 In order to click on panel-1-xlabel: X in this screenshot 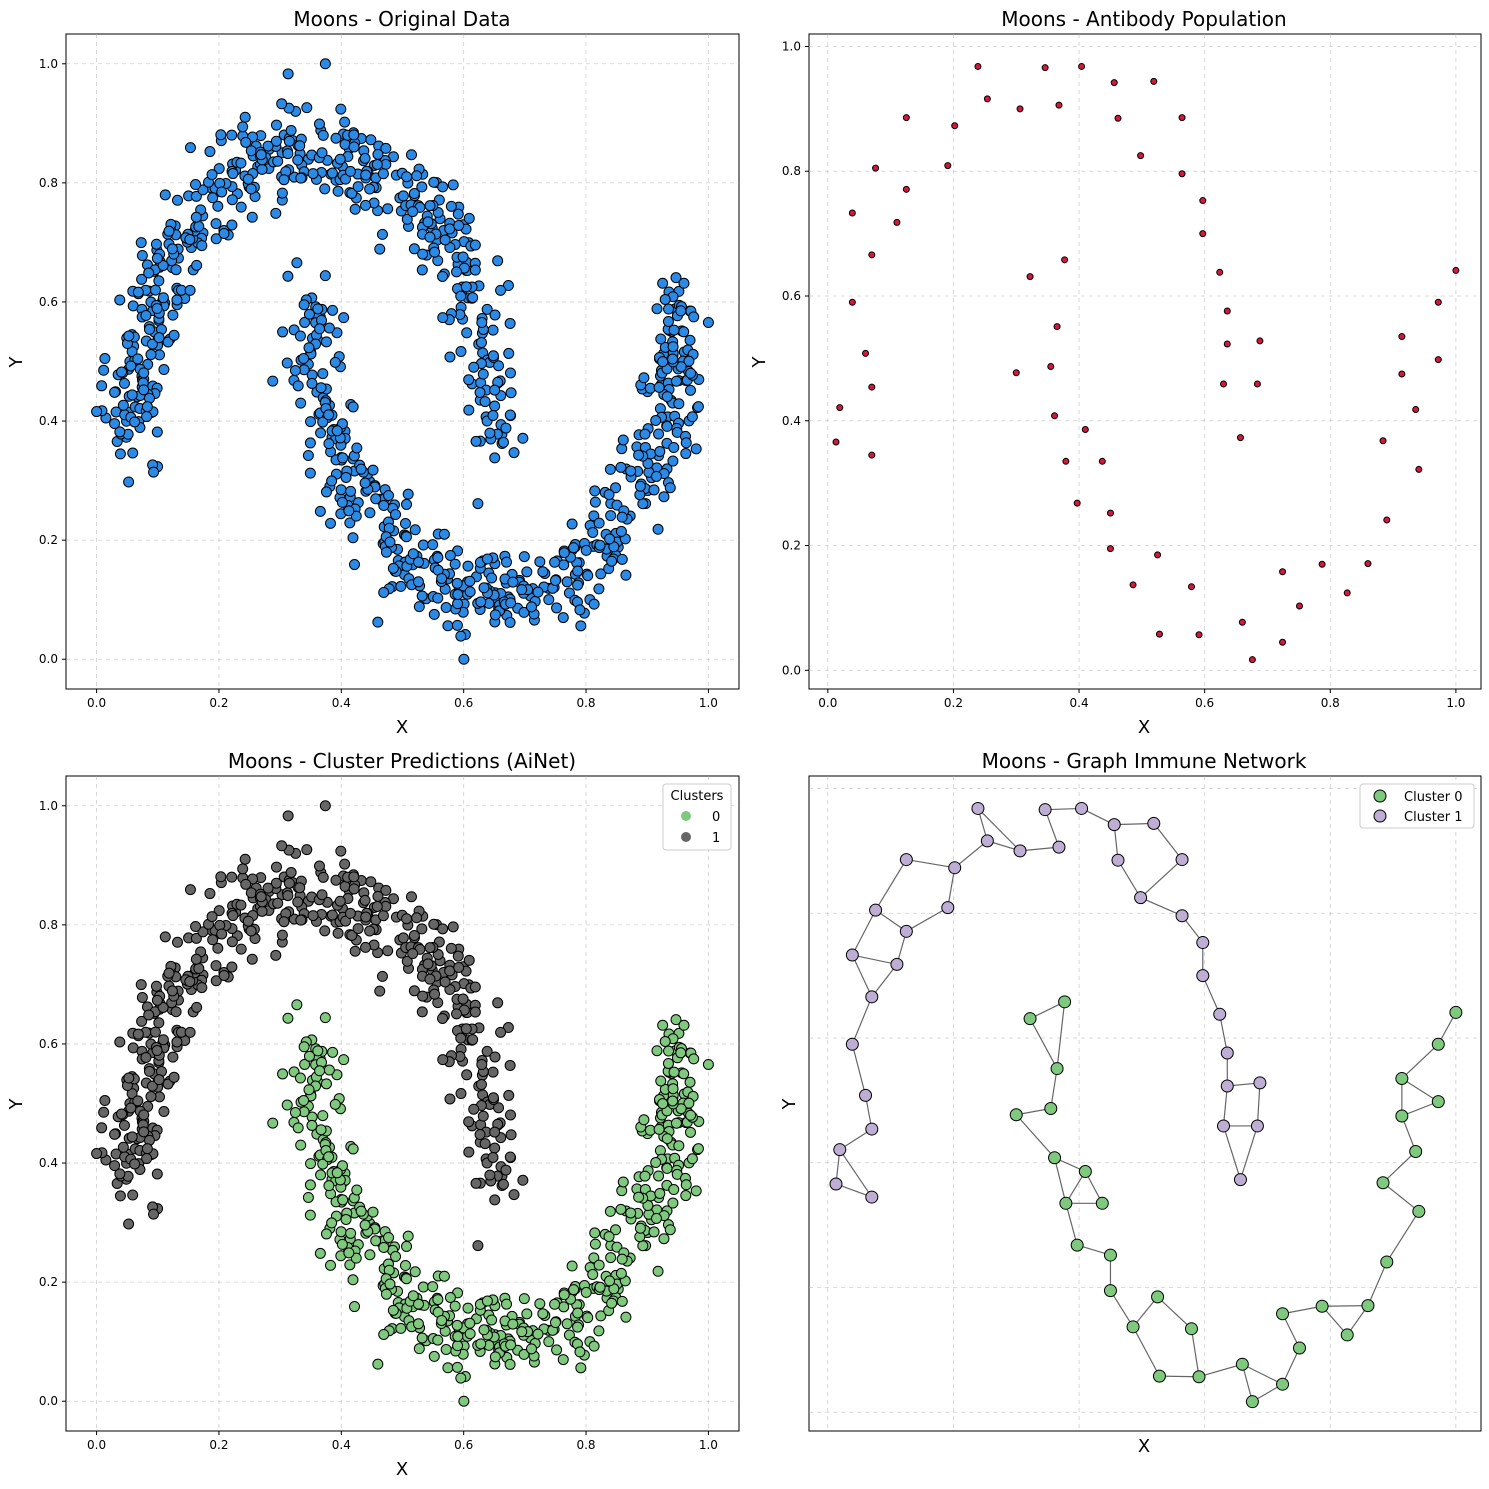, I will do `click(402, 727)`.